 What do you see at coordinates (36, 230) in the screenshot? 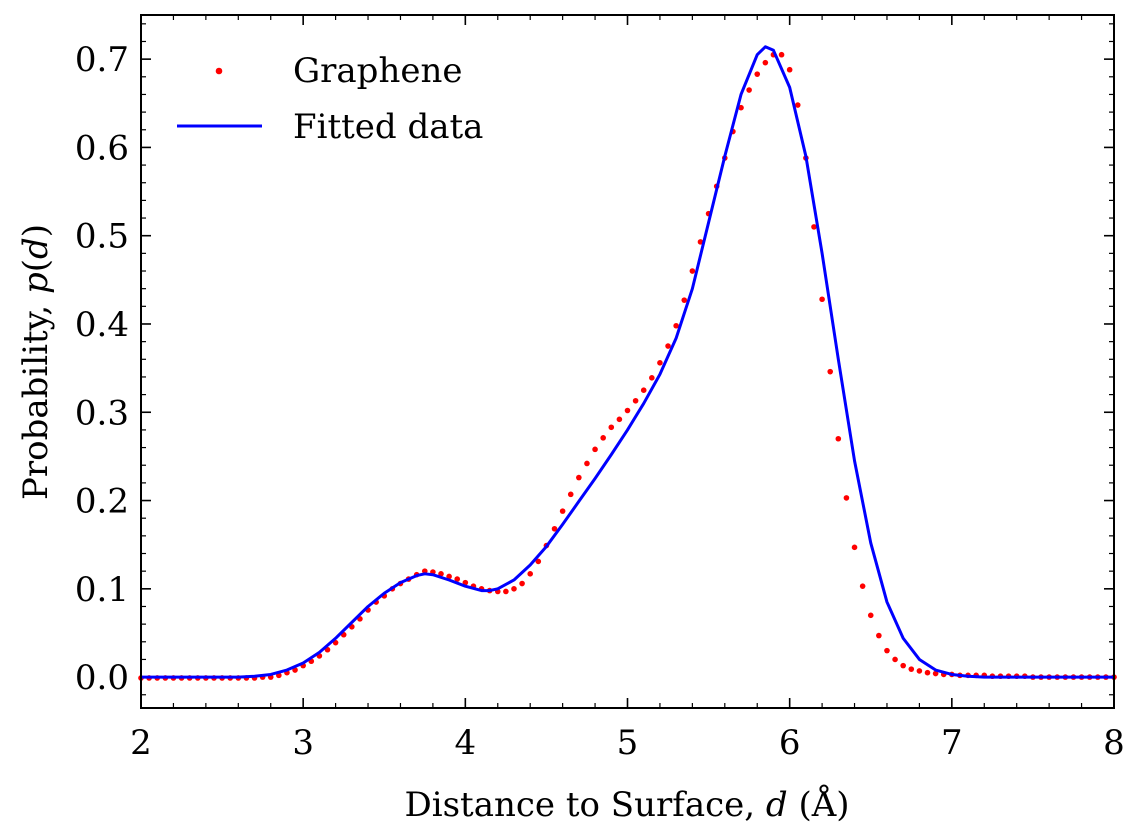
I see `y-axis-label-close-paren: )` at bounding box center [36, 230].